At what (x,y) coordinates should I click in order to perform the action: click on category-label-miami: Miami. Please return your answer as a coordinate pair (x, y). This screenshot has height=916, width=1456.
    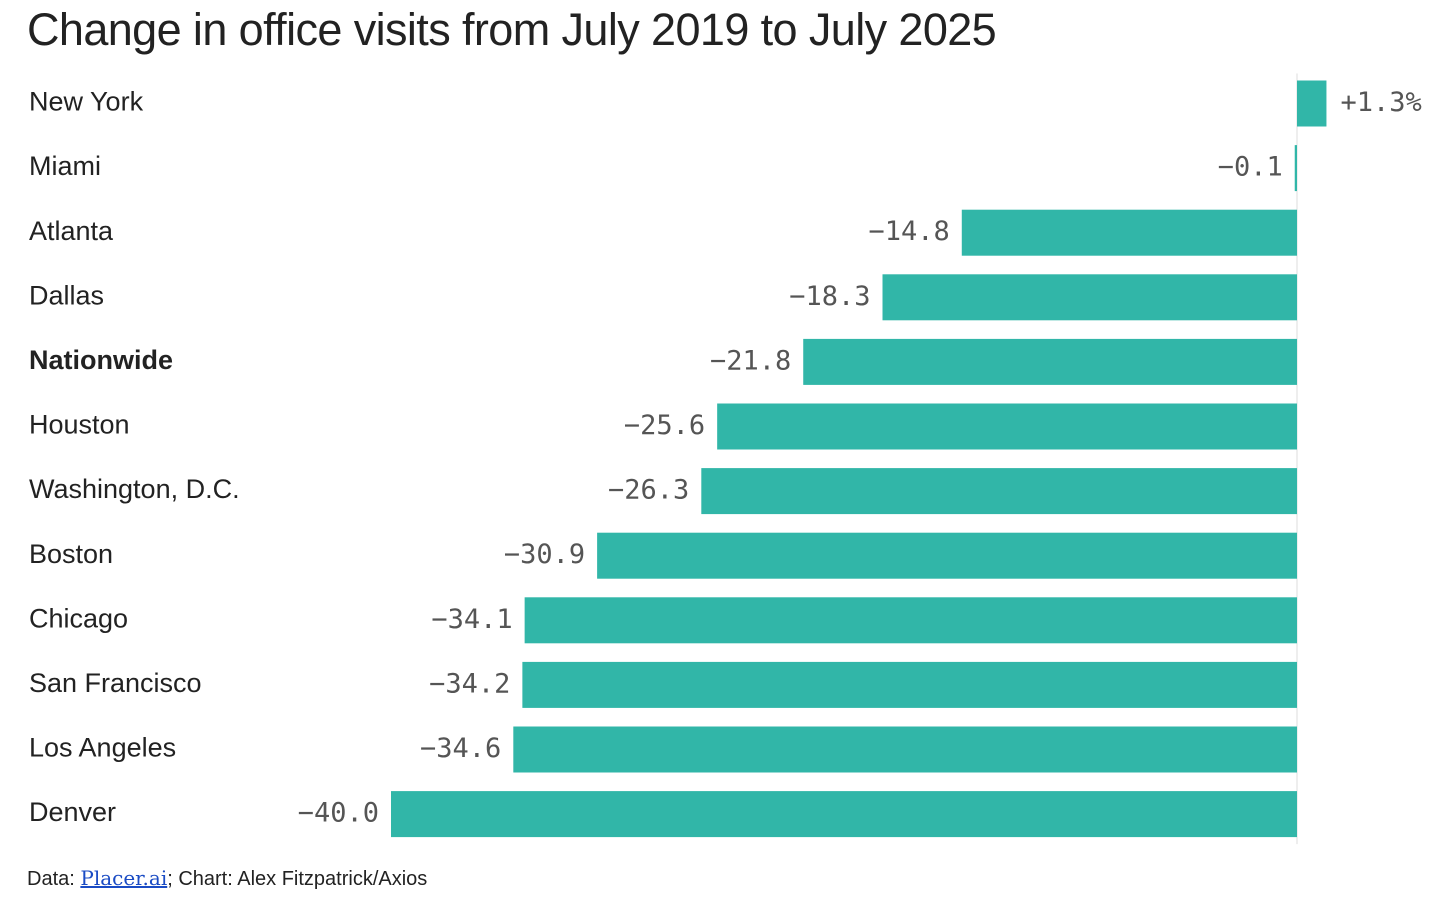
    Looking at the image, I should click on (65, 166).